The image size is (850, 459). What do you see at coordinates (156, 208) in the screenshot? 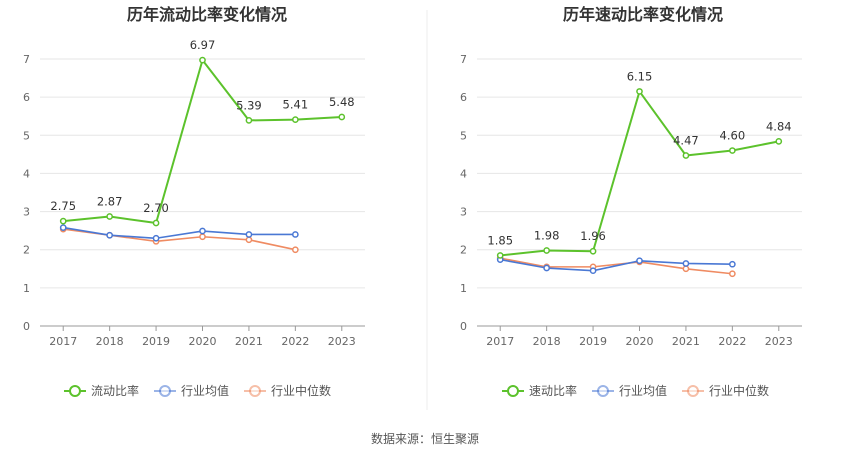
I see `data-label: 2.70` at bounding box center [156, 208].